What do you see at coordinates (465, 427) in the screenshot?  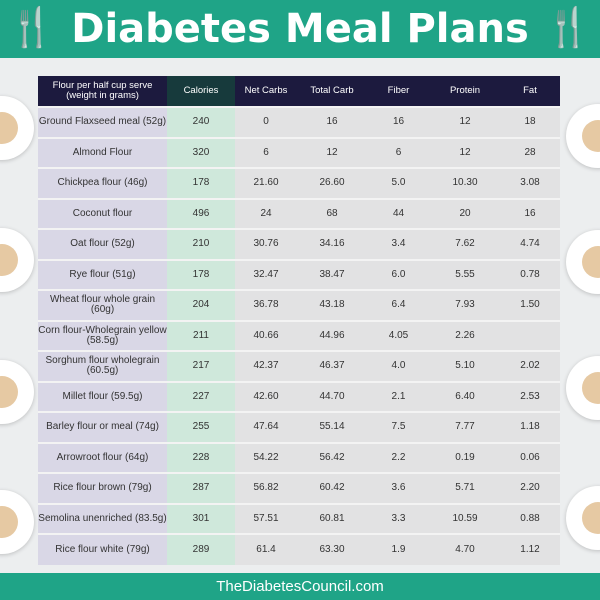 I see `value-cell: 7.77` at bounding box center [465, 427].